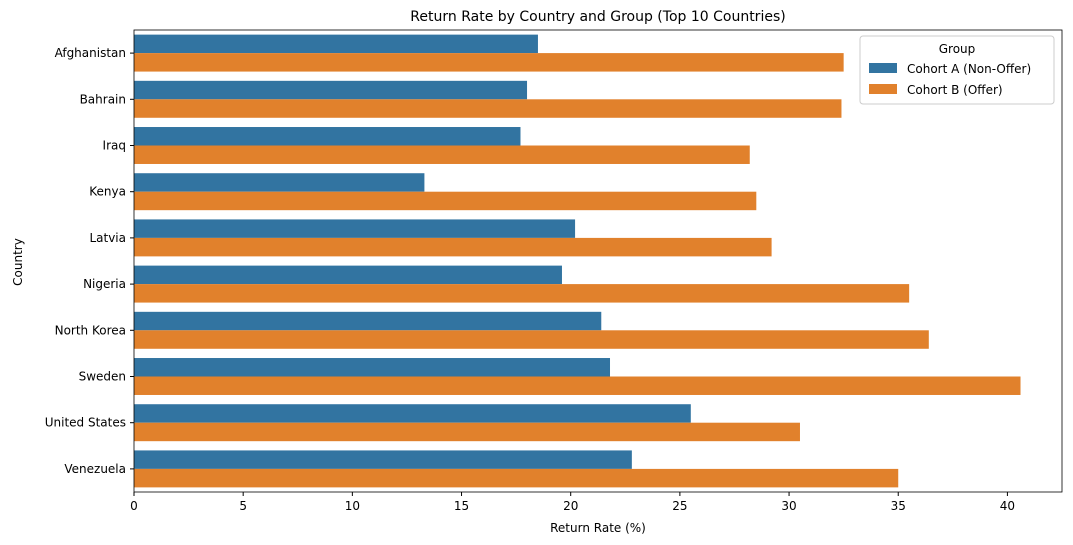  I want to click on y-tick-label: Bahrain, so click(103, 99).